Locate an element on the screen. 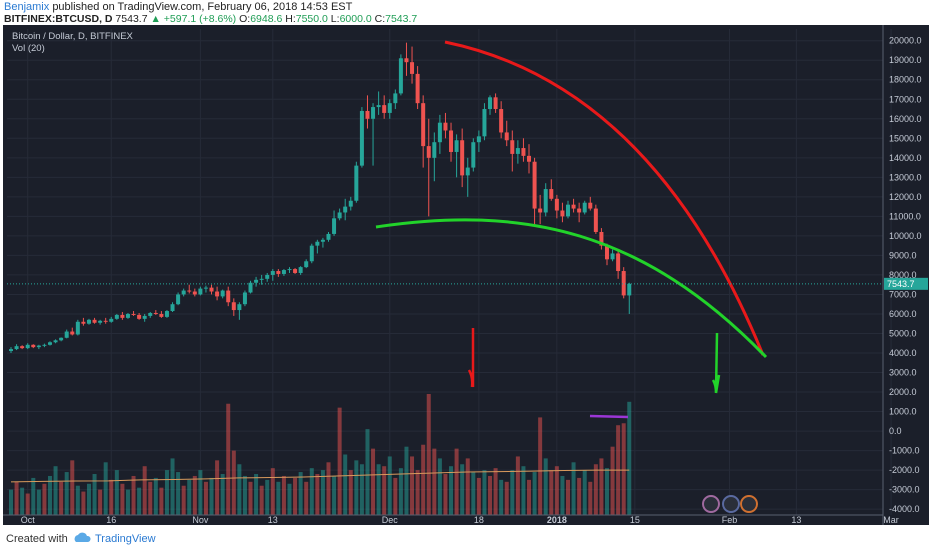 The width and height of the screenshot is (932, 550). tradingview-brand: TradingView is located at coordinates (125, 539).